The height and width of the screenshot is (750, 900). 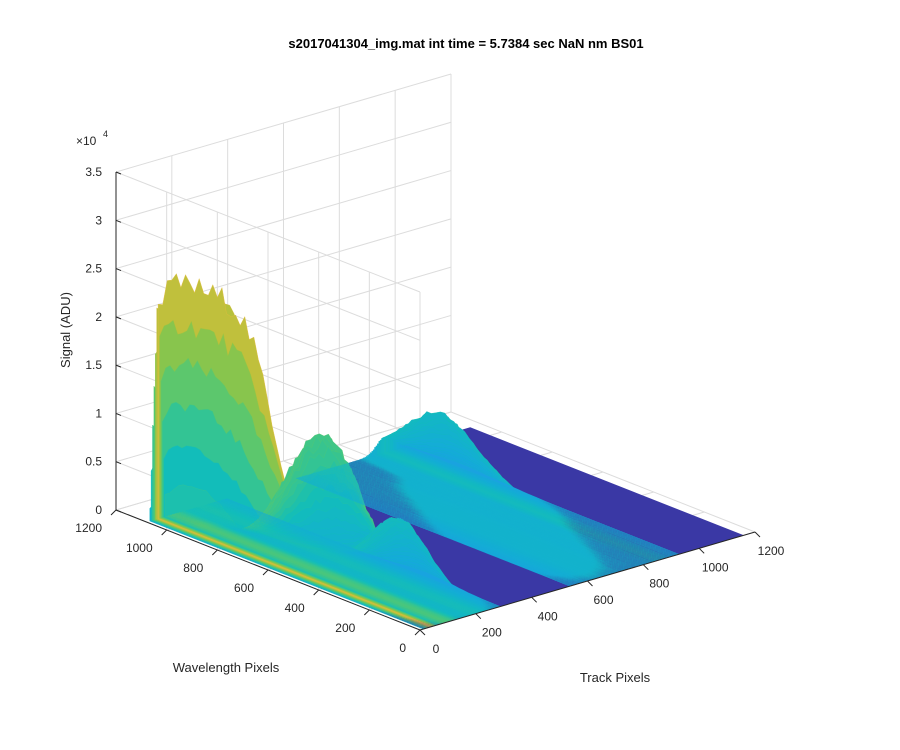 What do you see at coordinates (715, 567) in the screenshot?
I see `x-tick-label: 1000` at bounding box center [715, 567].